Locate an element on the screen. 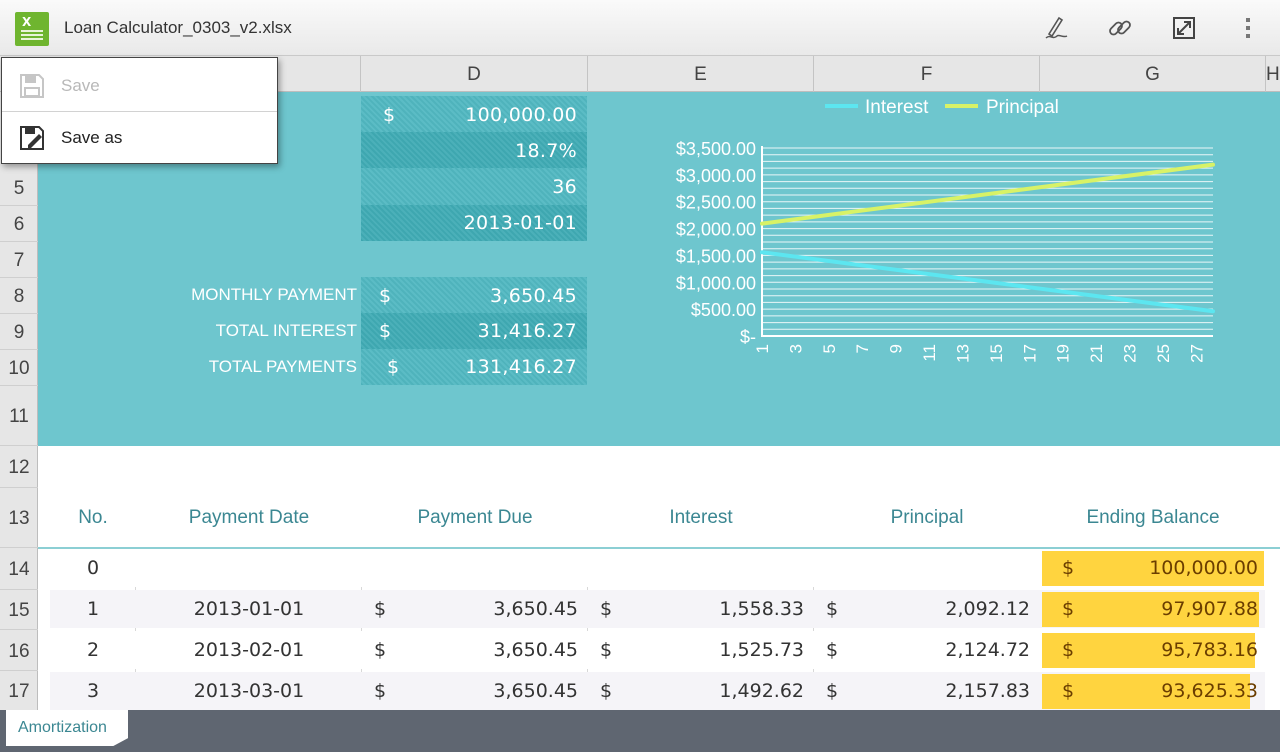  cell-payment-date: 2013-03-01 is located at coordinates (249, 691).